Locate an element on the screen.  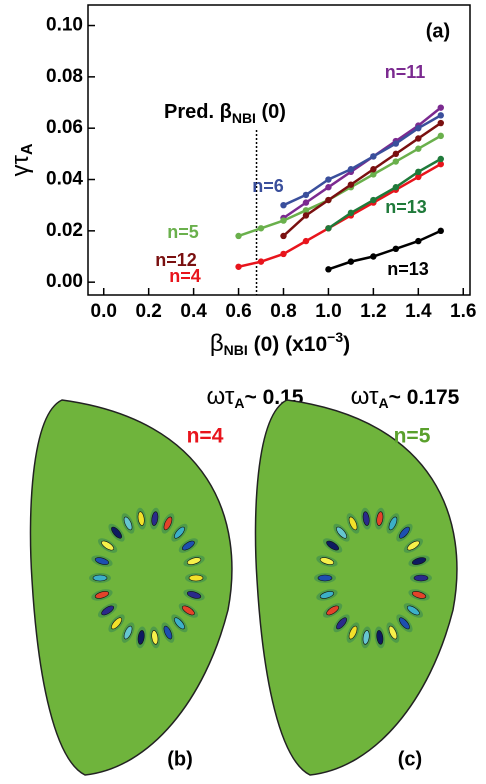
reference-sub: NBI is located at coordinates (244, 118).